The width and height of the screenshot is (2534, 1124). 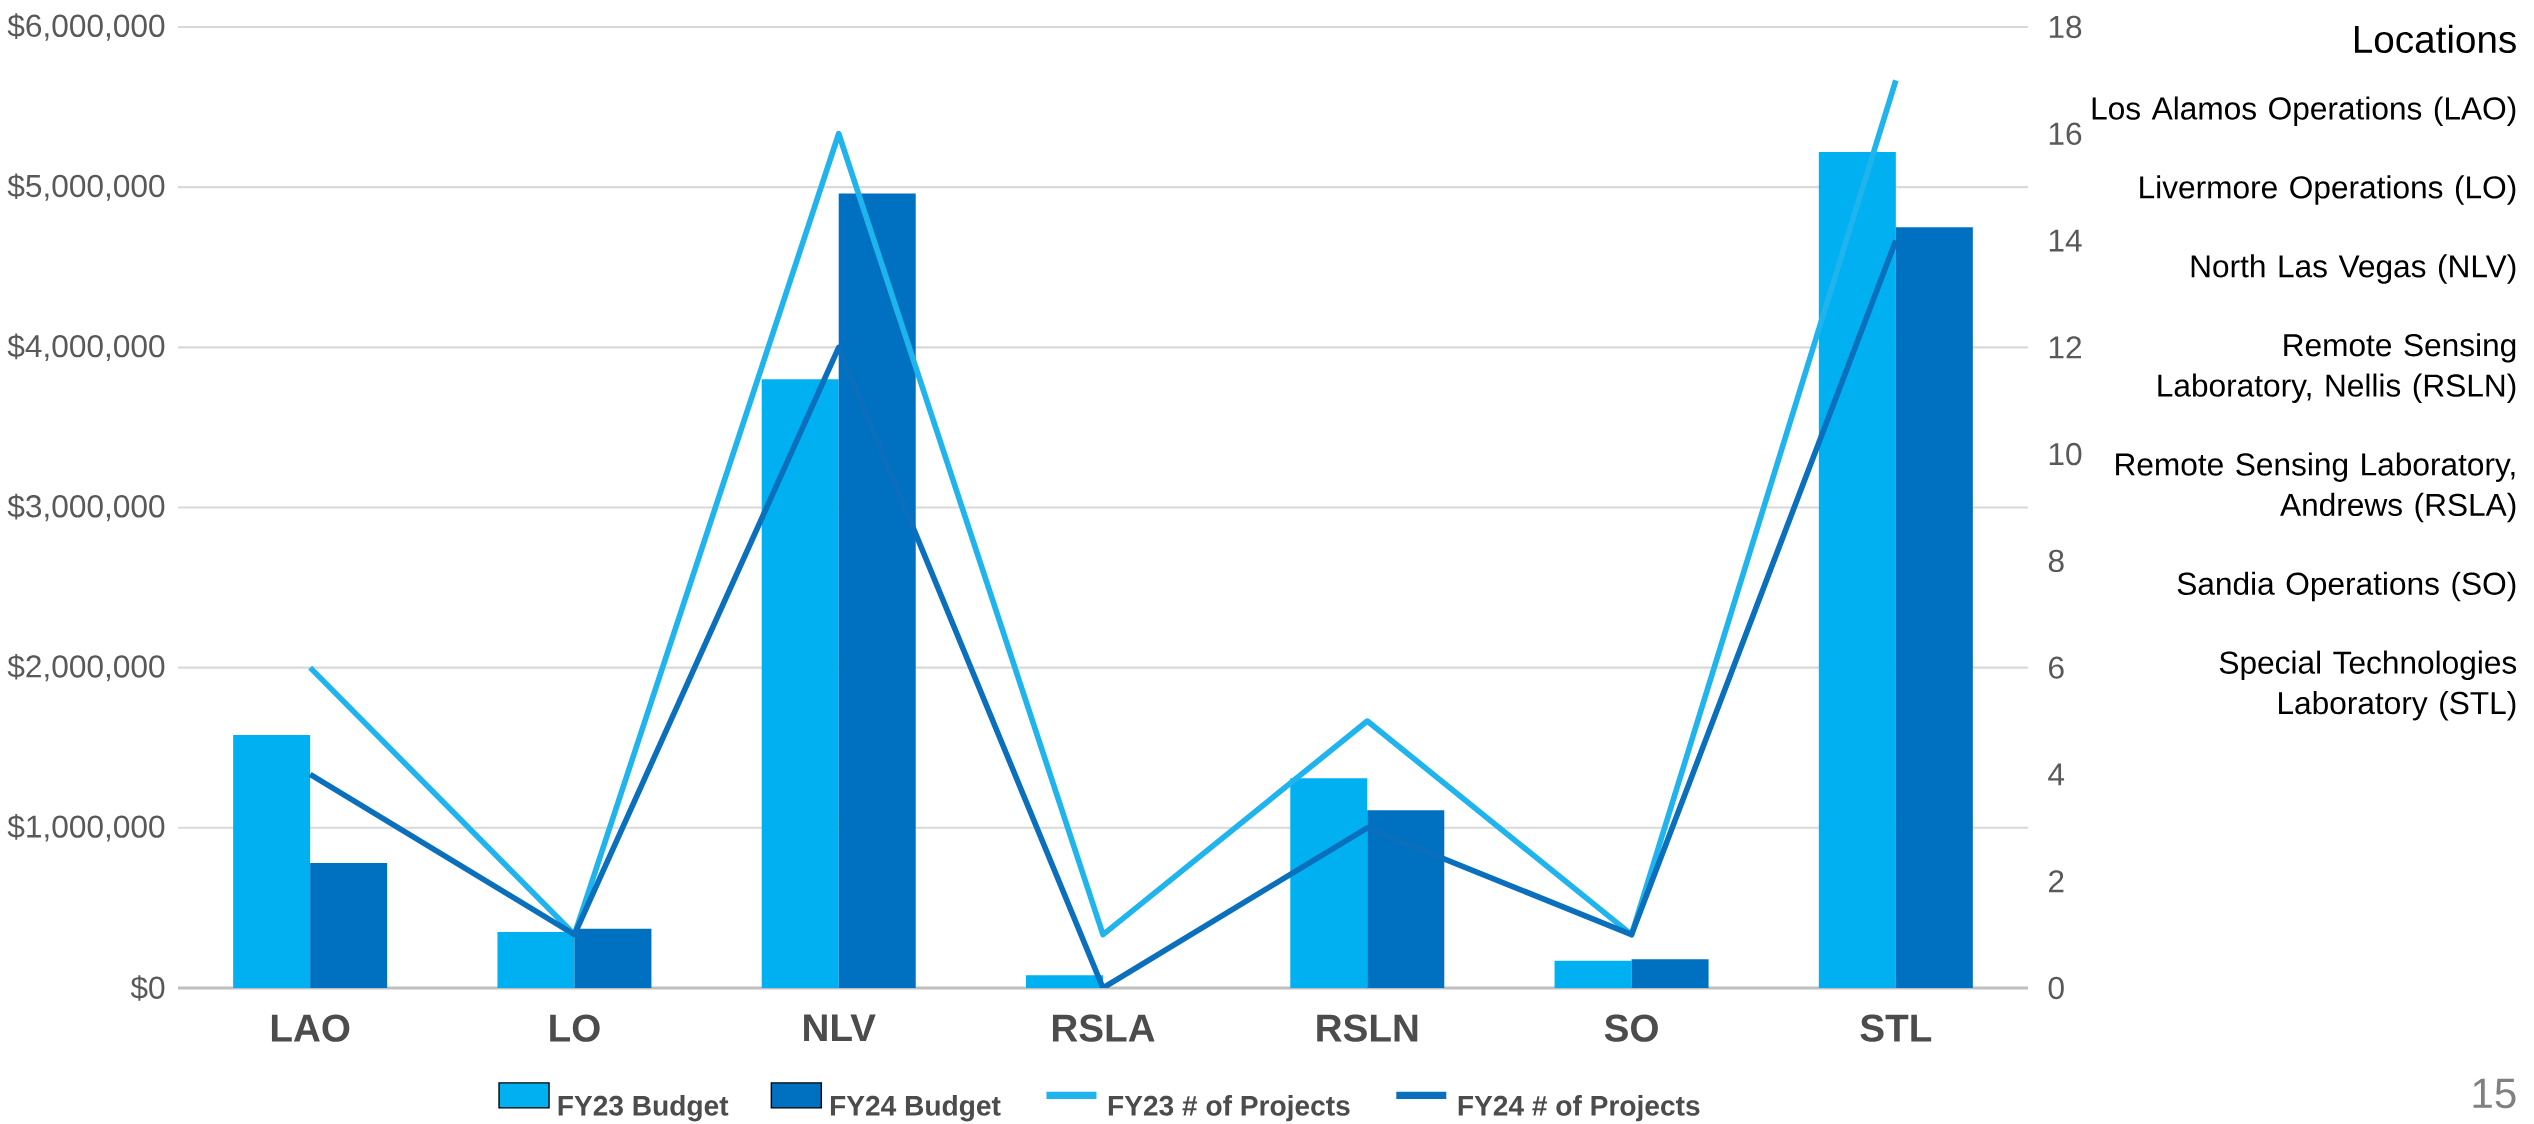 What do you see at coordinates (915, 1108) in the screenshot?
I see `legend-label: FY24 Budget` at bounding box center [915, 1108].